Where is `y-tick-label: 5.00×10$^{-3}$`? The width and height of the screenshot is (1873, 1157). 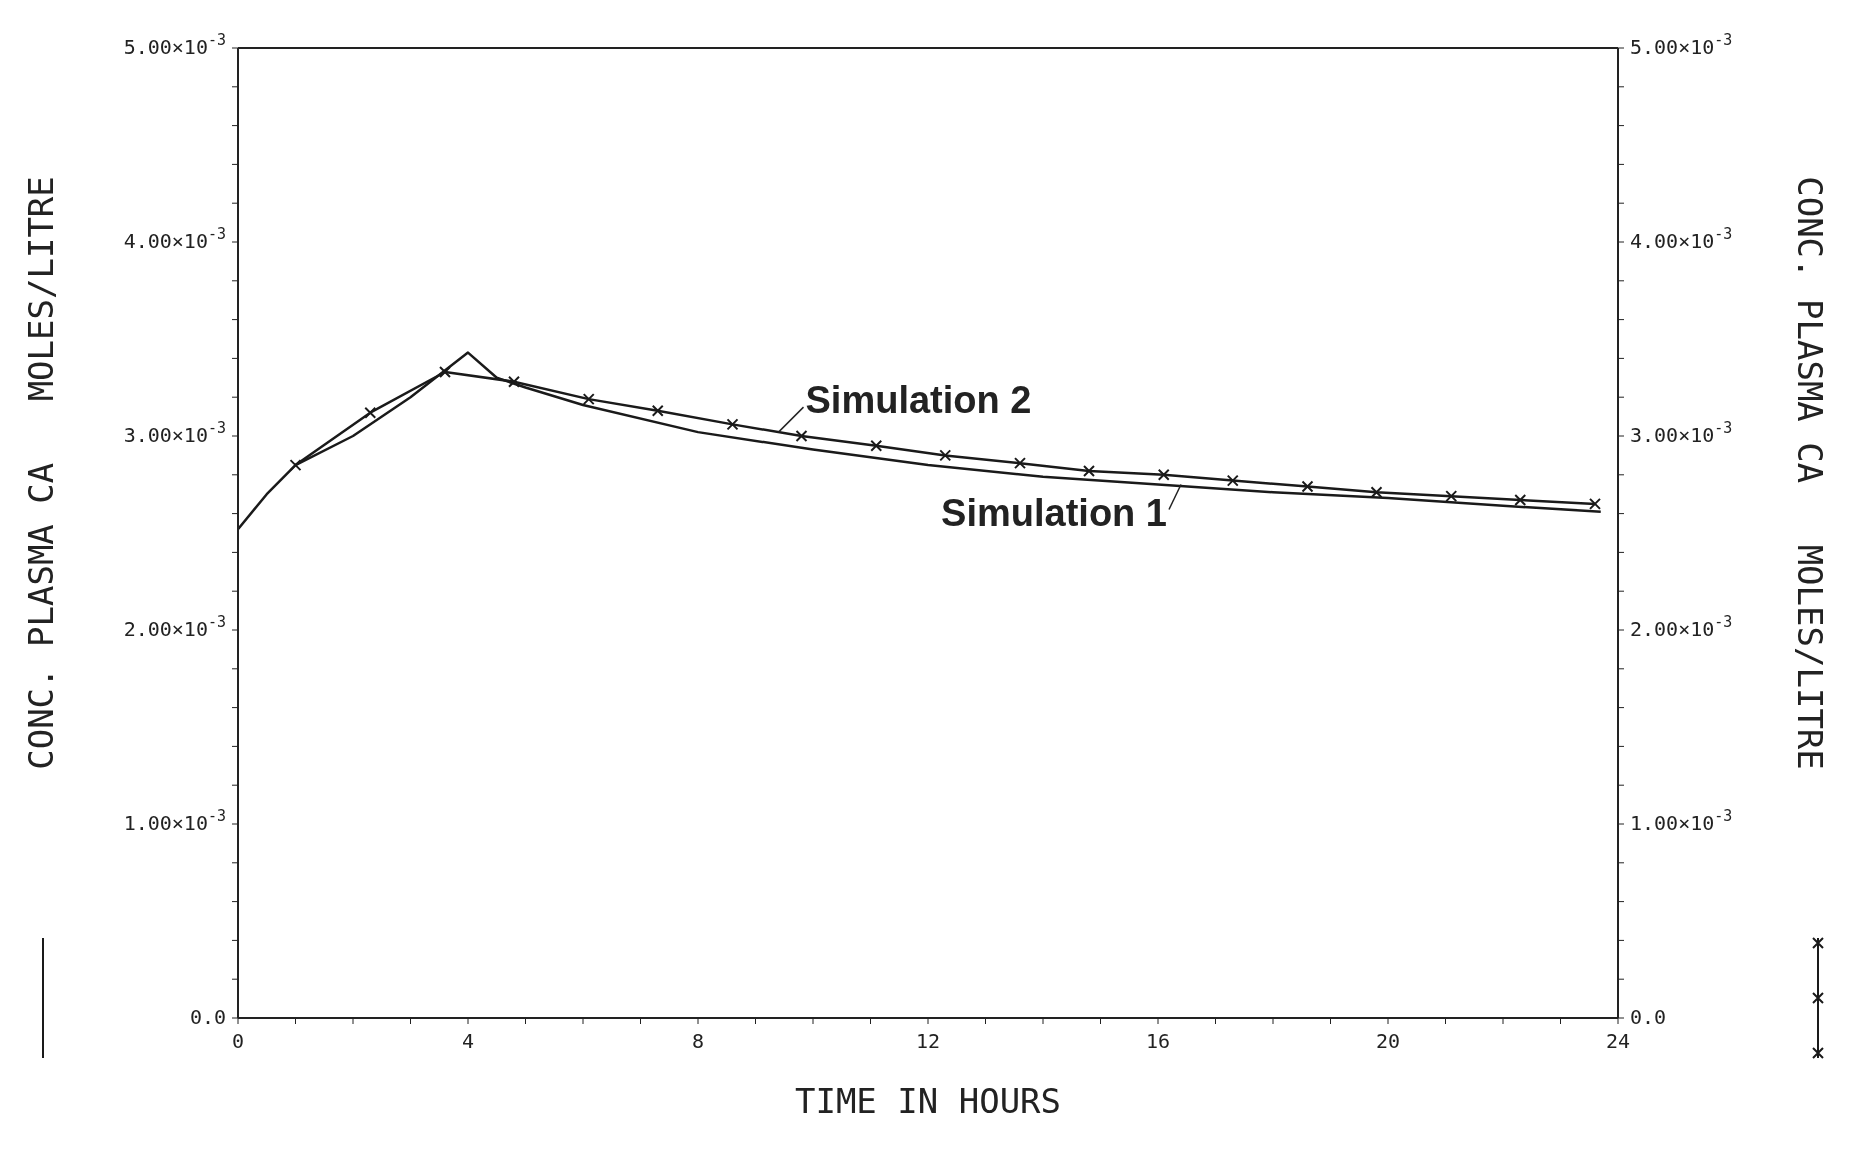 y-tick-label: 5.00×10$^{-3}$ is located at coordinates (174, 45).